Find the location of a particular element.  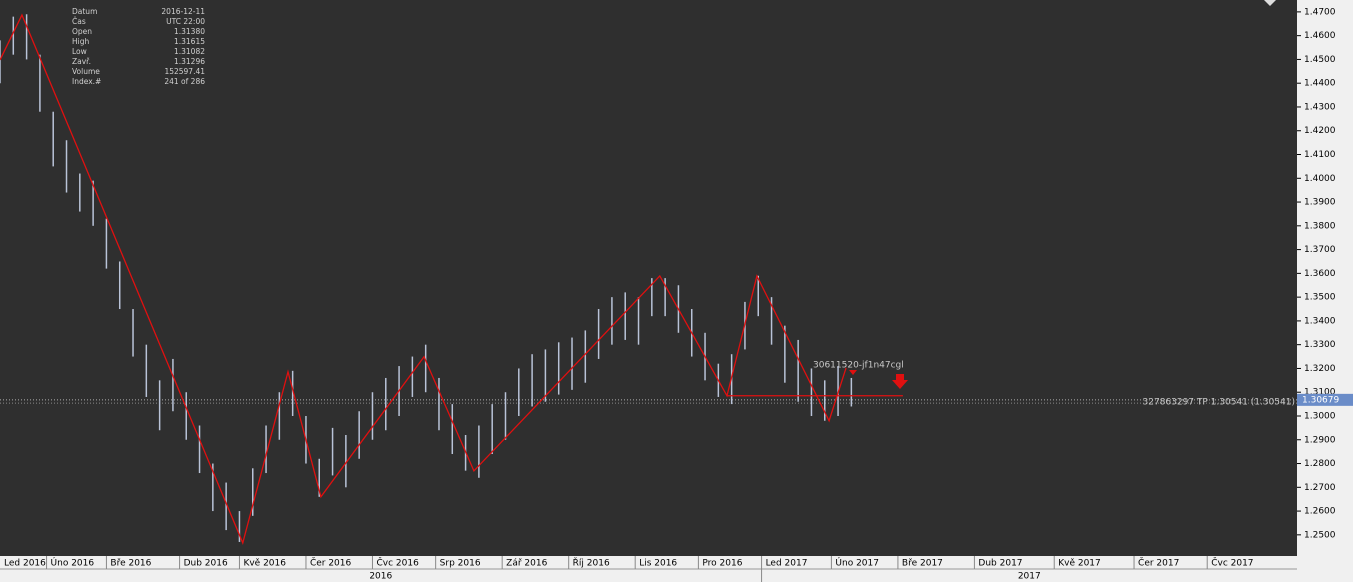

y-tick-label: 1.2900 is located at coordinates (1320, 440).